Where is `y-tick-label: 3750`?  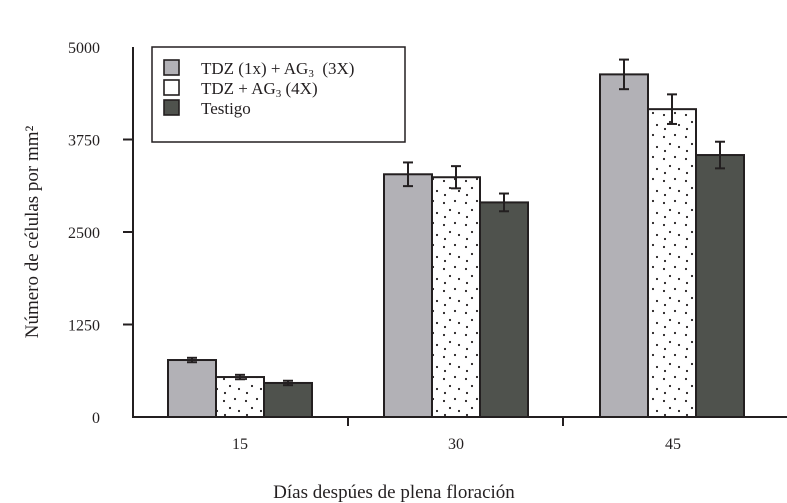
y-tick-label: 3750 is located at coordinates (84, 141).